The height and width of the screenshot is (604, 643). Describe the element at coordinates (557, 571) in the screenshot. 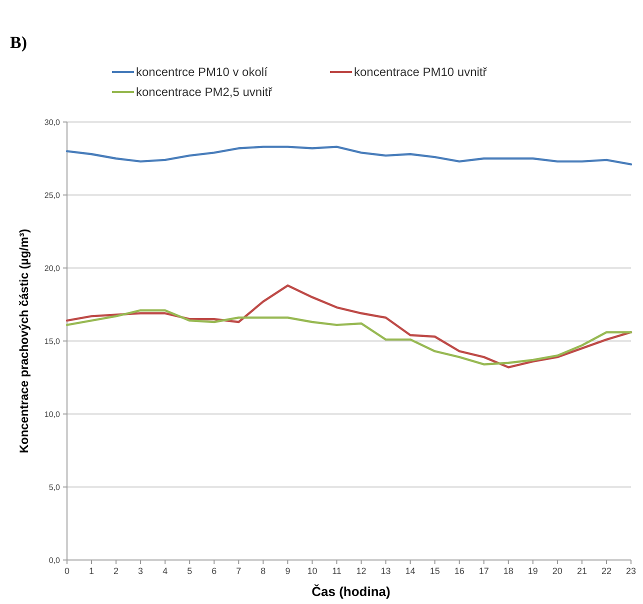

I see `x-tick-label: 20` at that location.